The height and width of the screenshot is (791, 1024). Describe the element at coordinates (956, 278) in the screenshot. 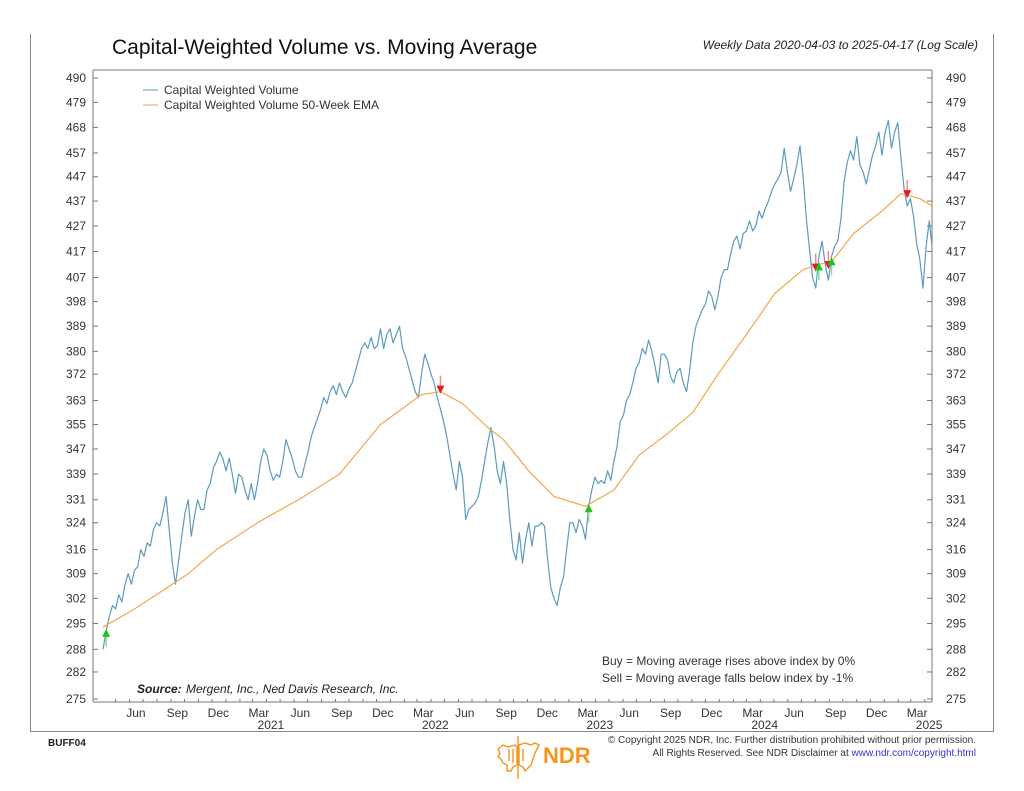

I see `y-tick-label-right: 407` at that location.